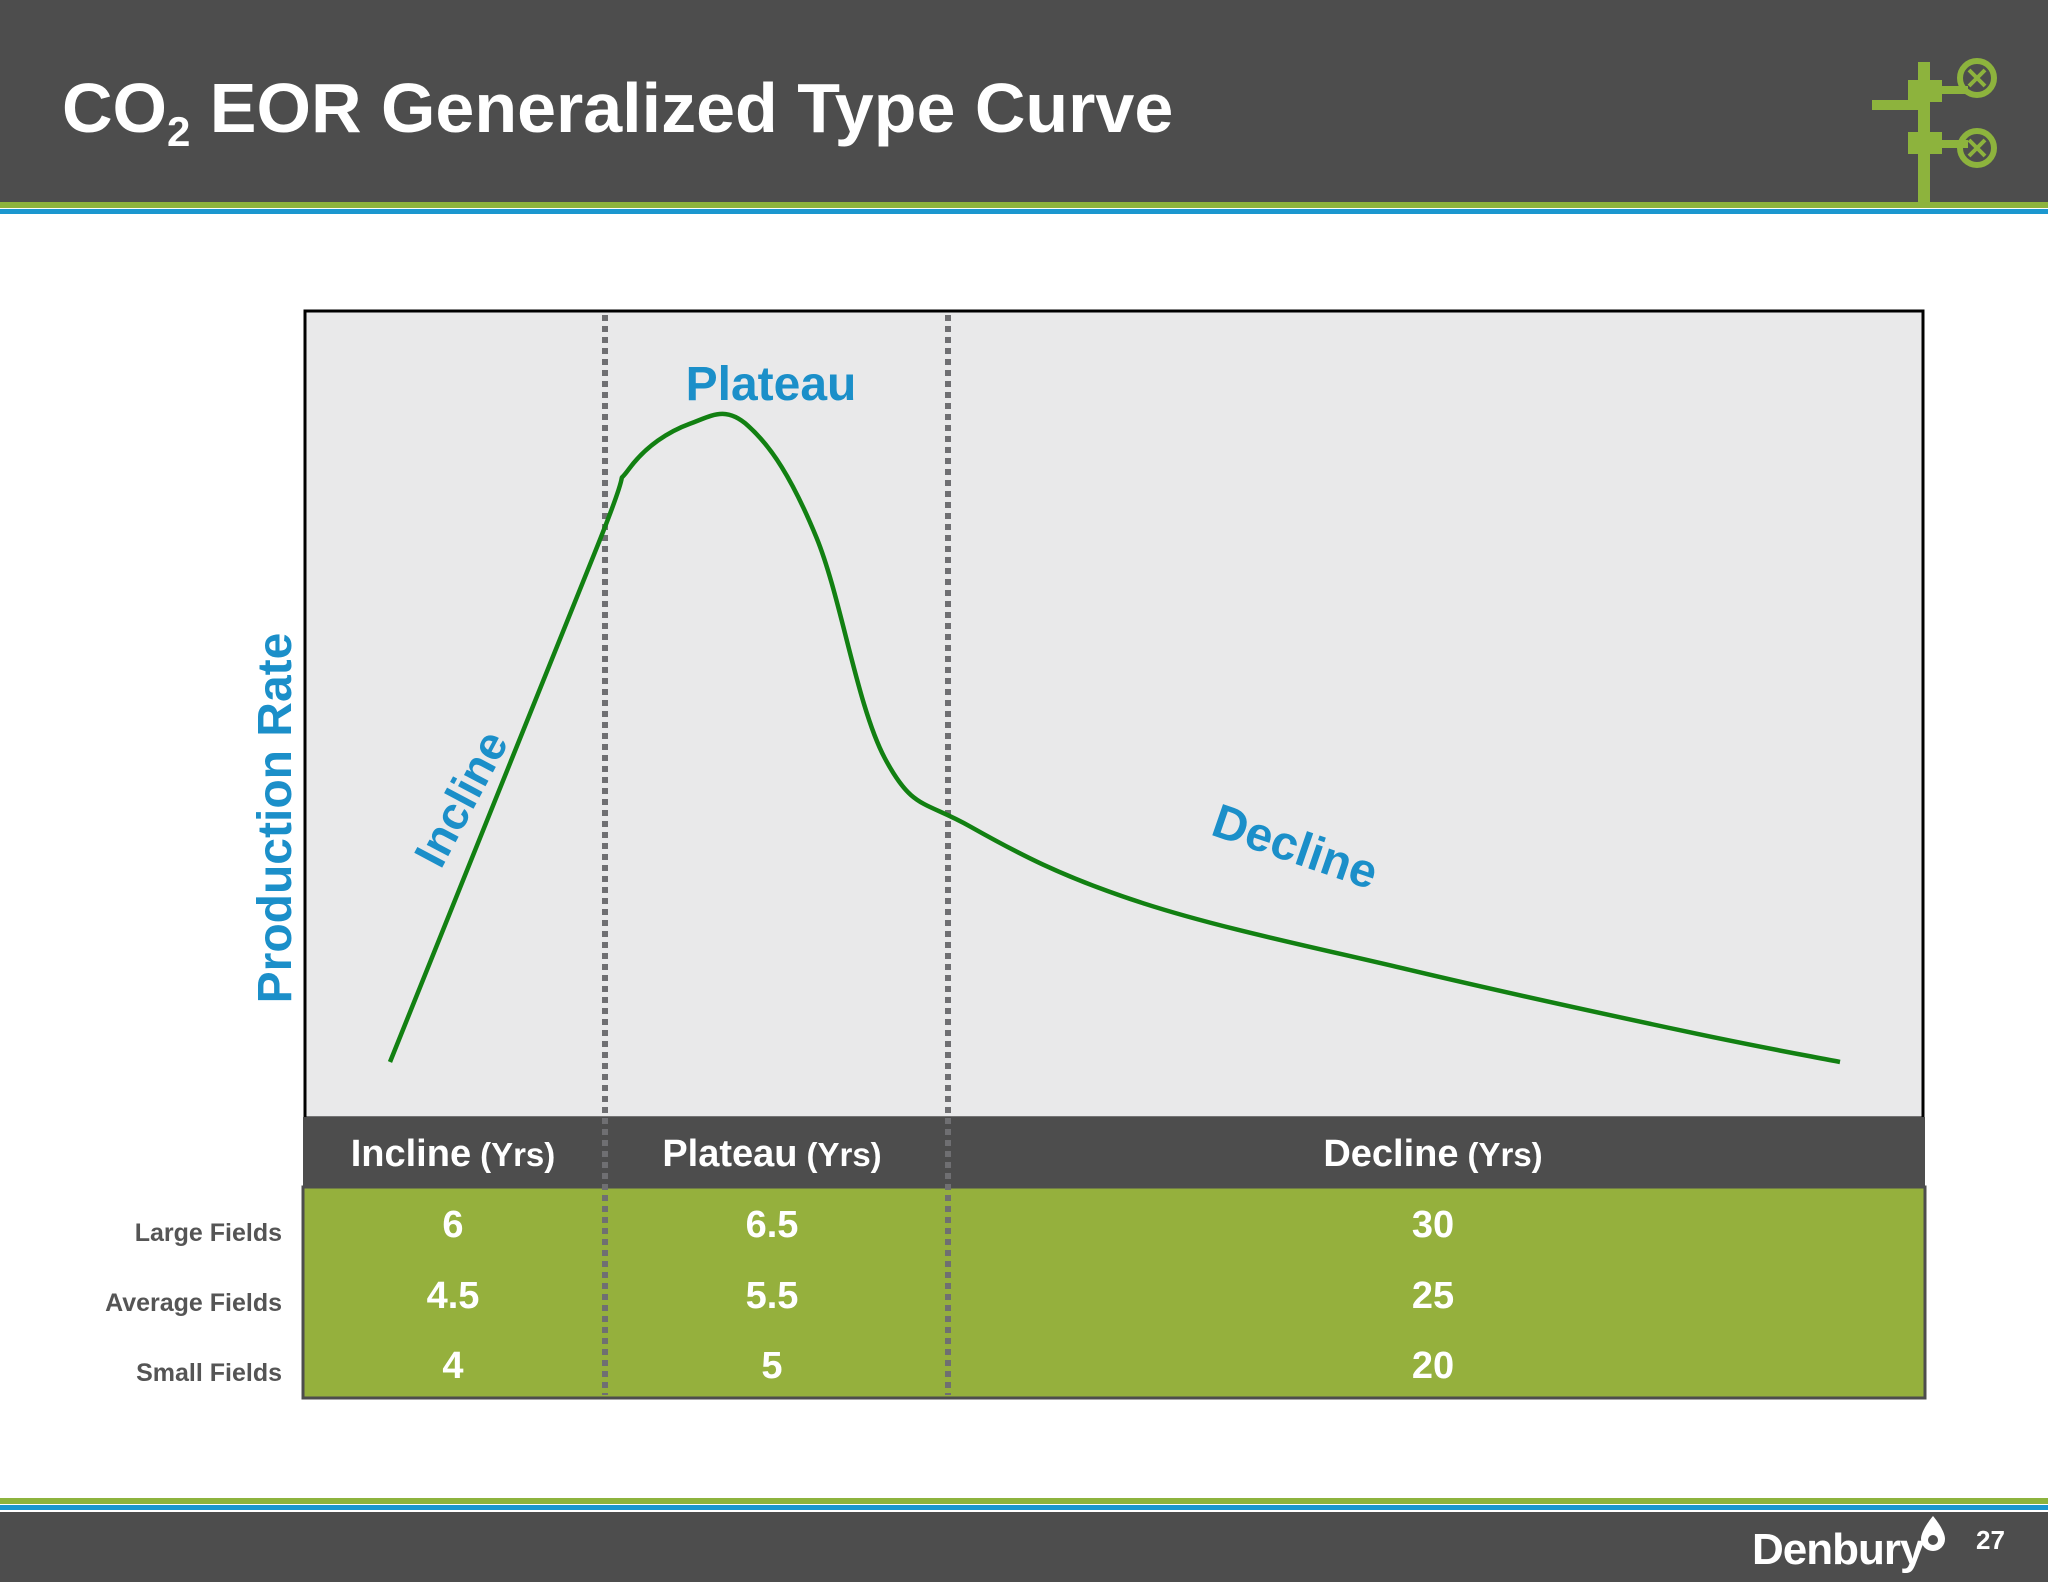 This screenshot has width=2048, height=1582. I want to click on footer-stripe-blue, so click(1024, 1507).